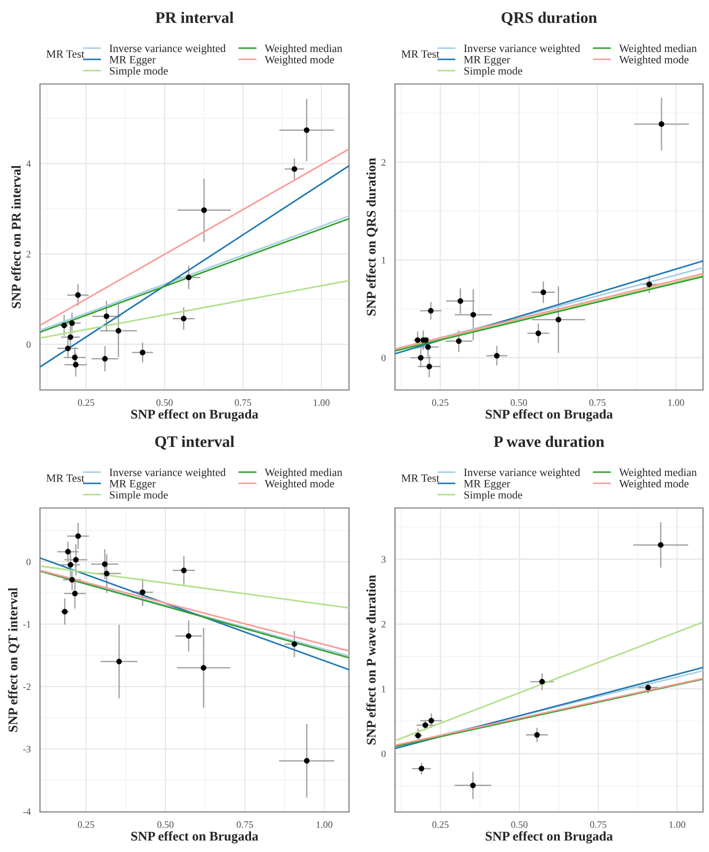 Image resolution: width=709 pixels, height=852 pixels. What do you see at coordinates (194, 443) in the screenshot?
I see `chart-title: QT interval` at bounding box center [194, 443].